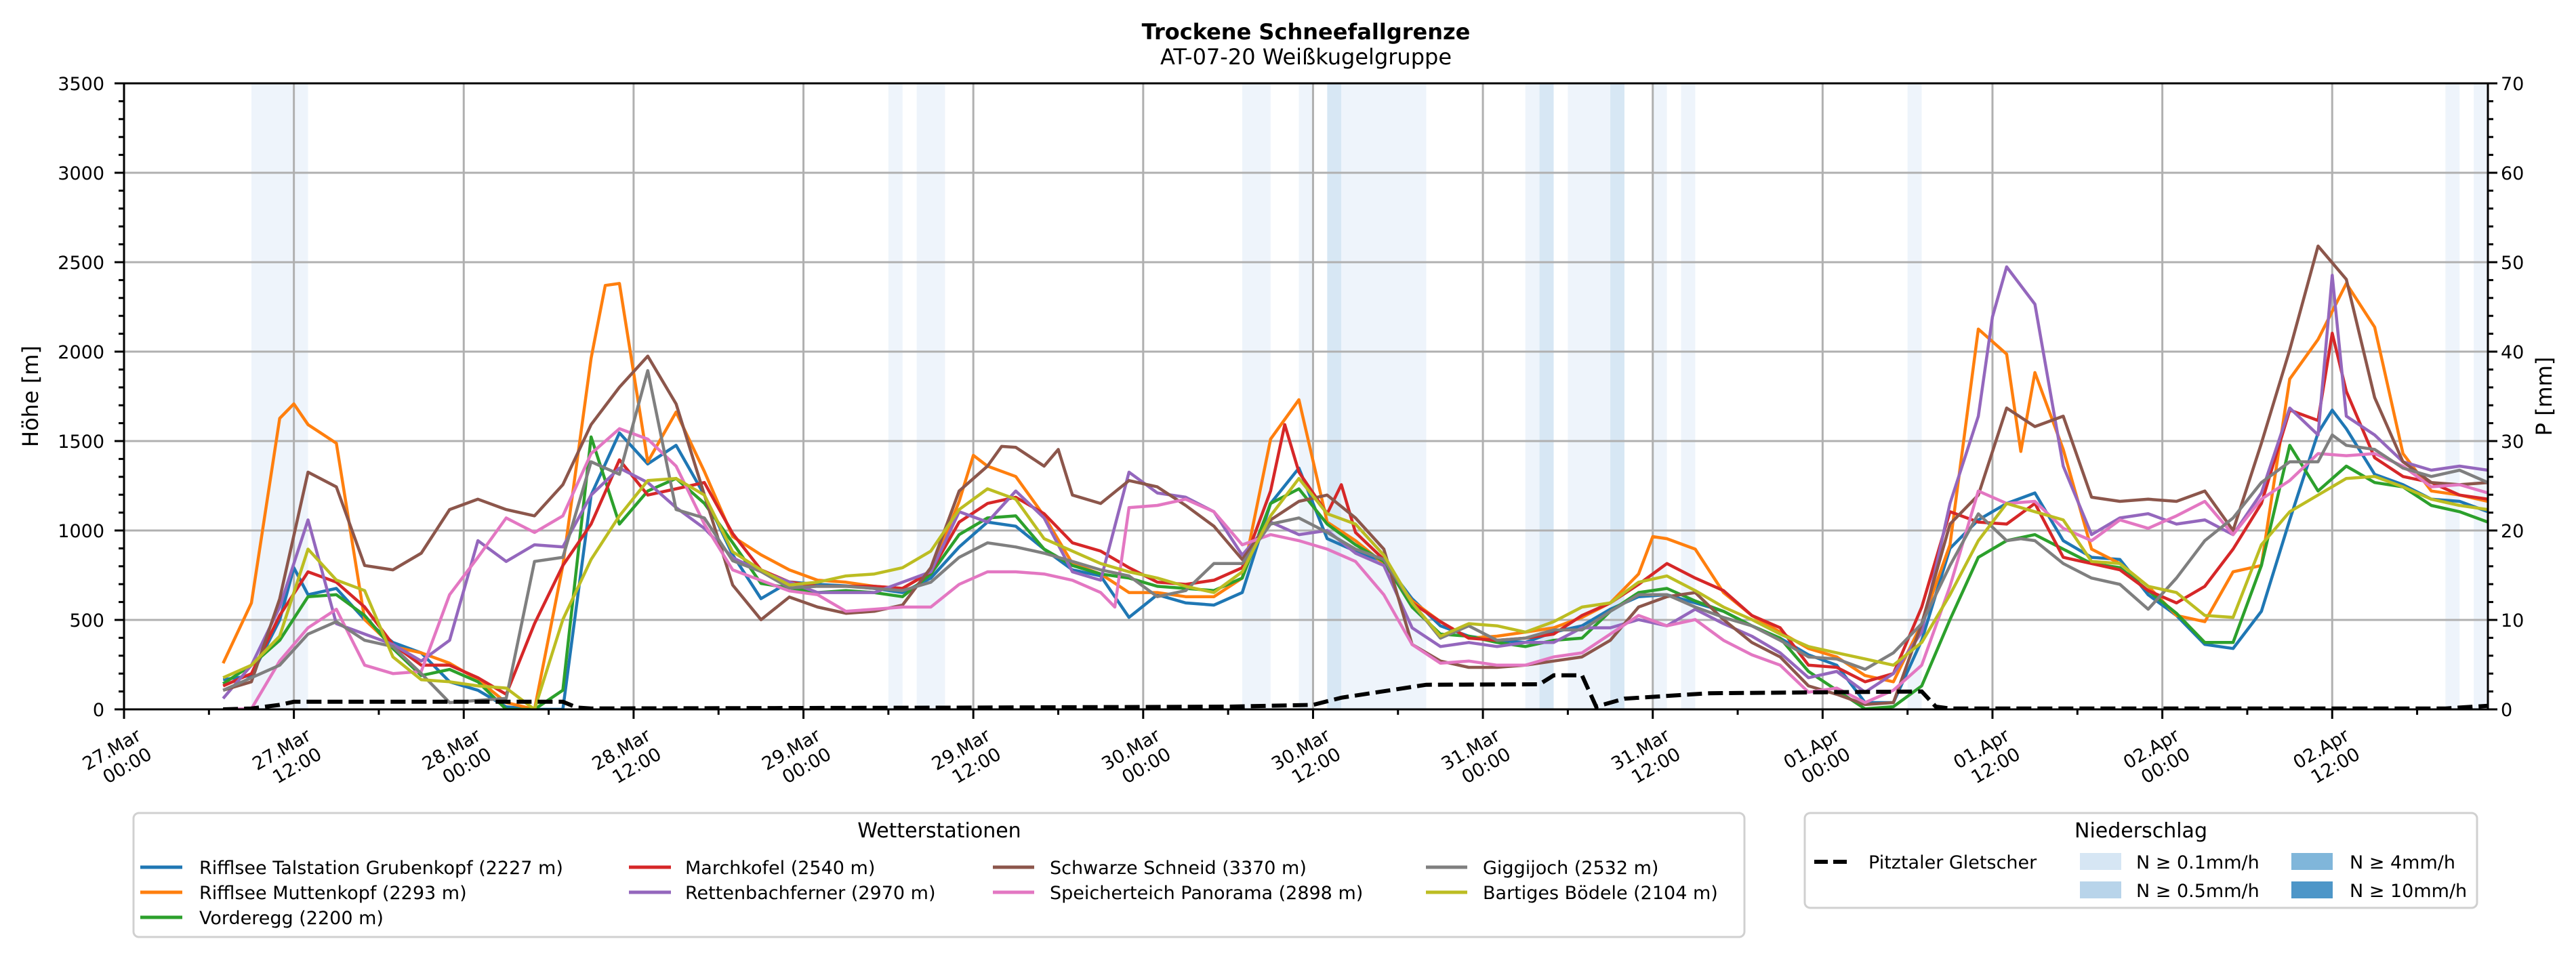  I want to click on y2-tick-label: 50, so click(2513, 263).